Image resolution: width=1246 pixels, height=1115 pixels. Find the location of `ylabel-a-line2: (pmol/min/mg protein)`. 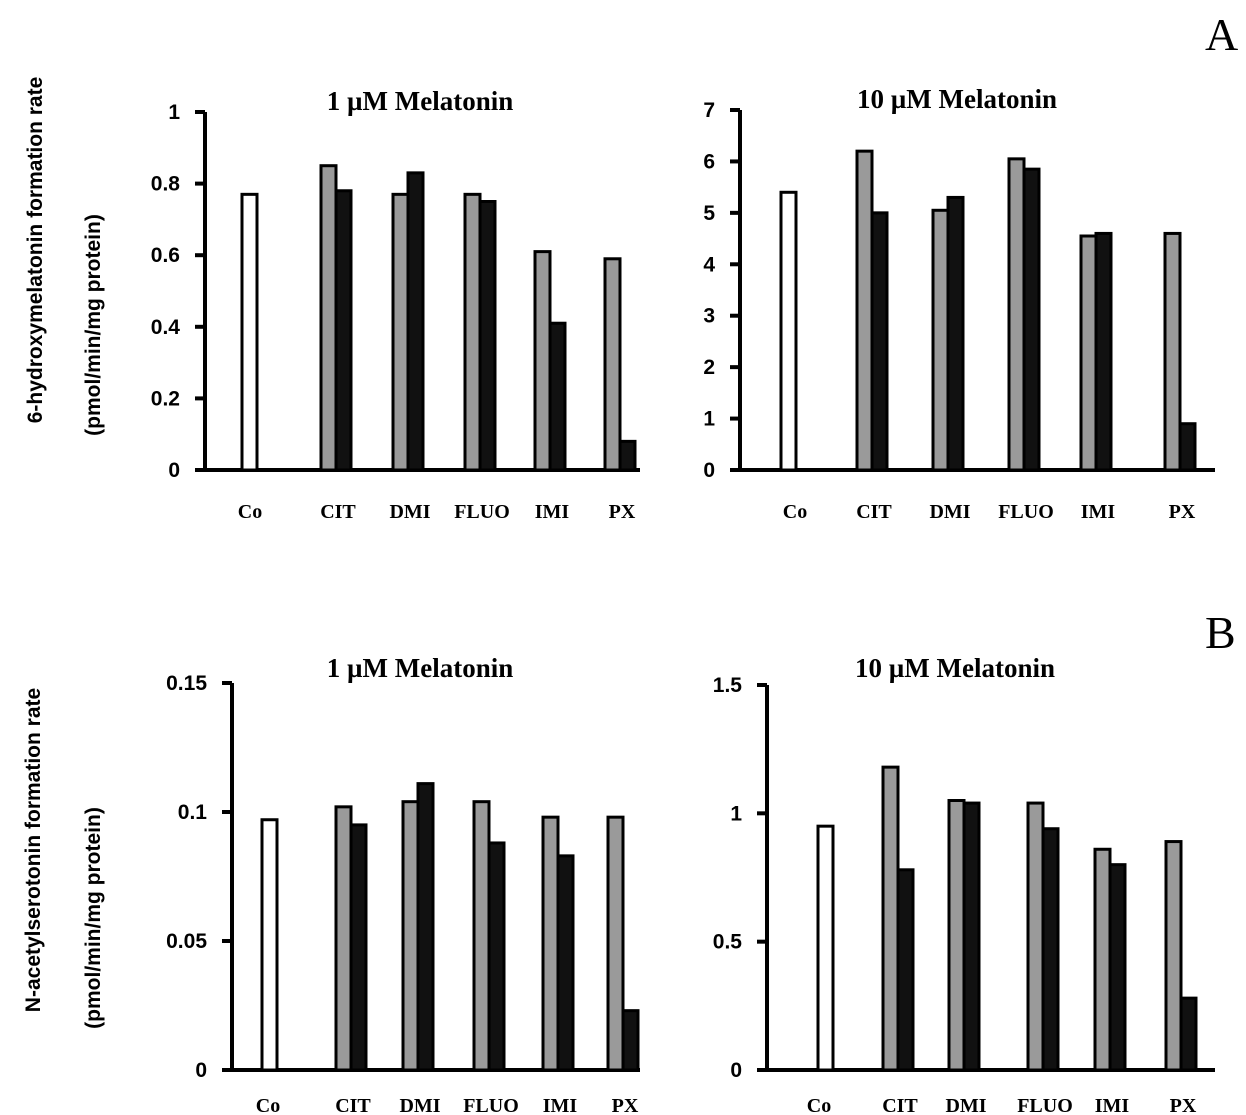

ylabel-a-line2: (pmol/min/mg protein) is located at coordinates (93, 325).